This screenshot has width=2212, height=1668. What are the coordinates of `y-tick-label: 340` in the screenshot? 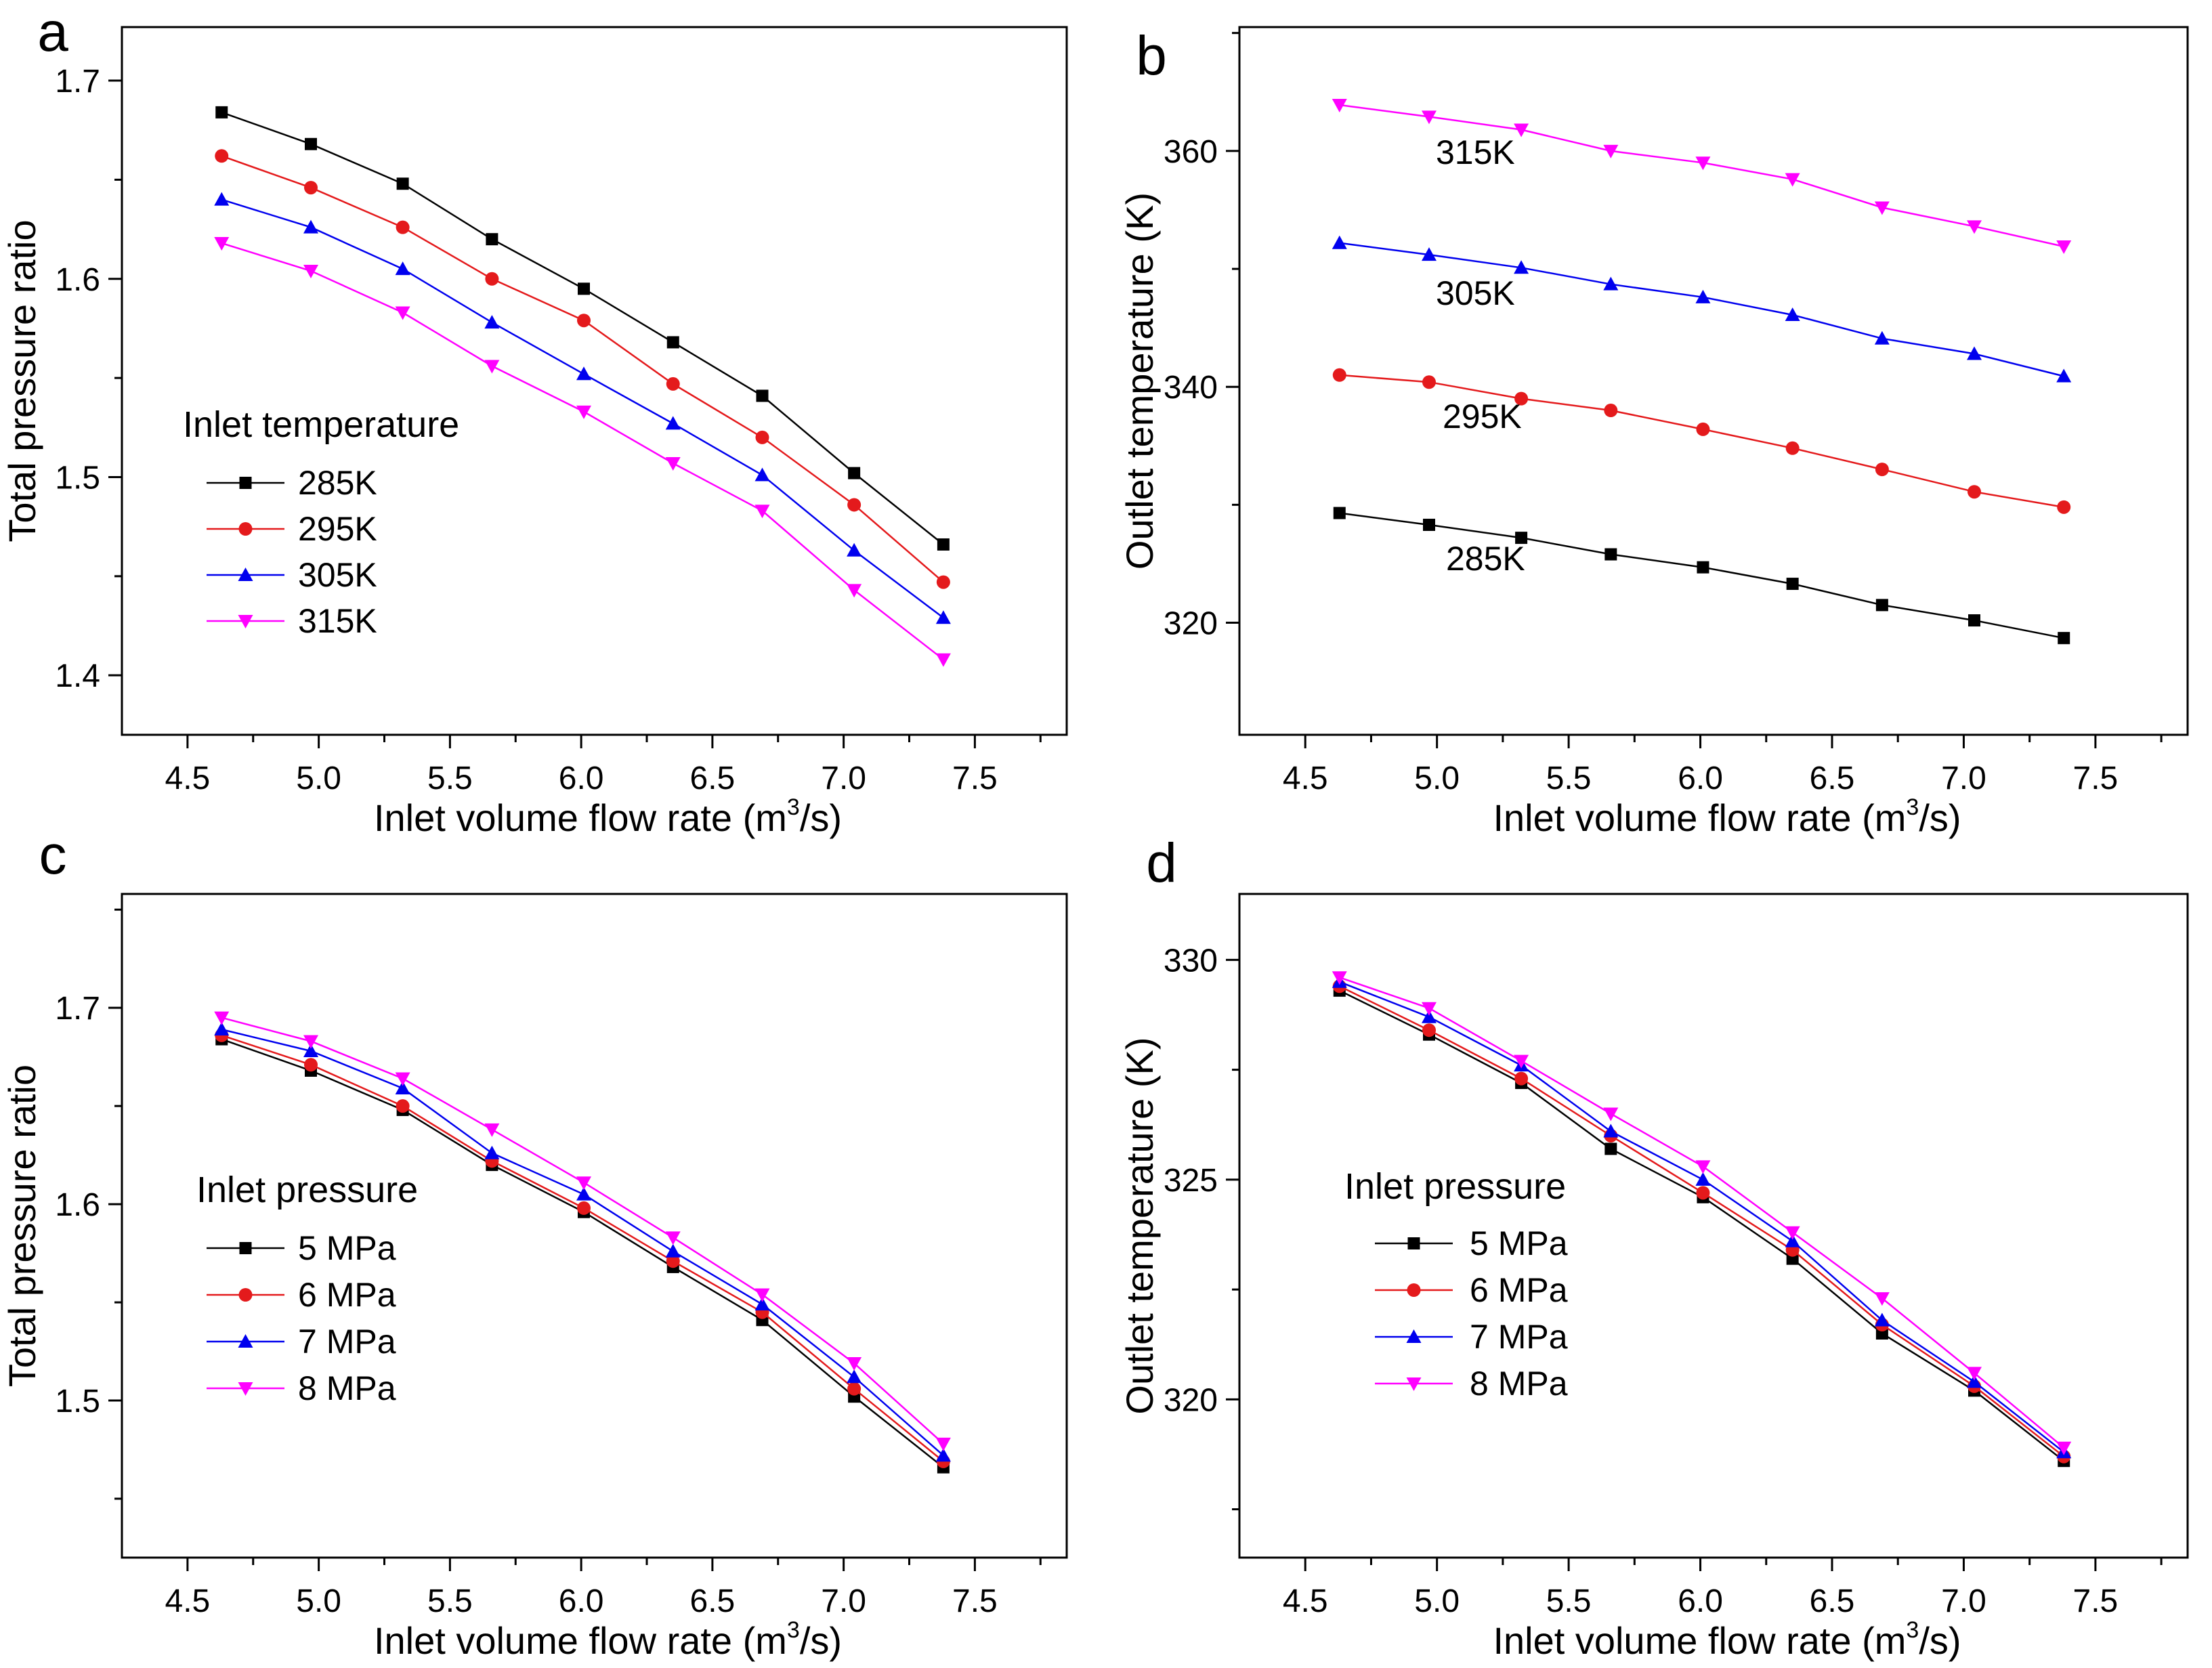 It's located at (1191, 388).